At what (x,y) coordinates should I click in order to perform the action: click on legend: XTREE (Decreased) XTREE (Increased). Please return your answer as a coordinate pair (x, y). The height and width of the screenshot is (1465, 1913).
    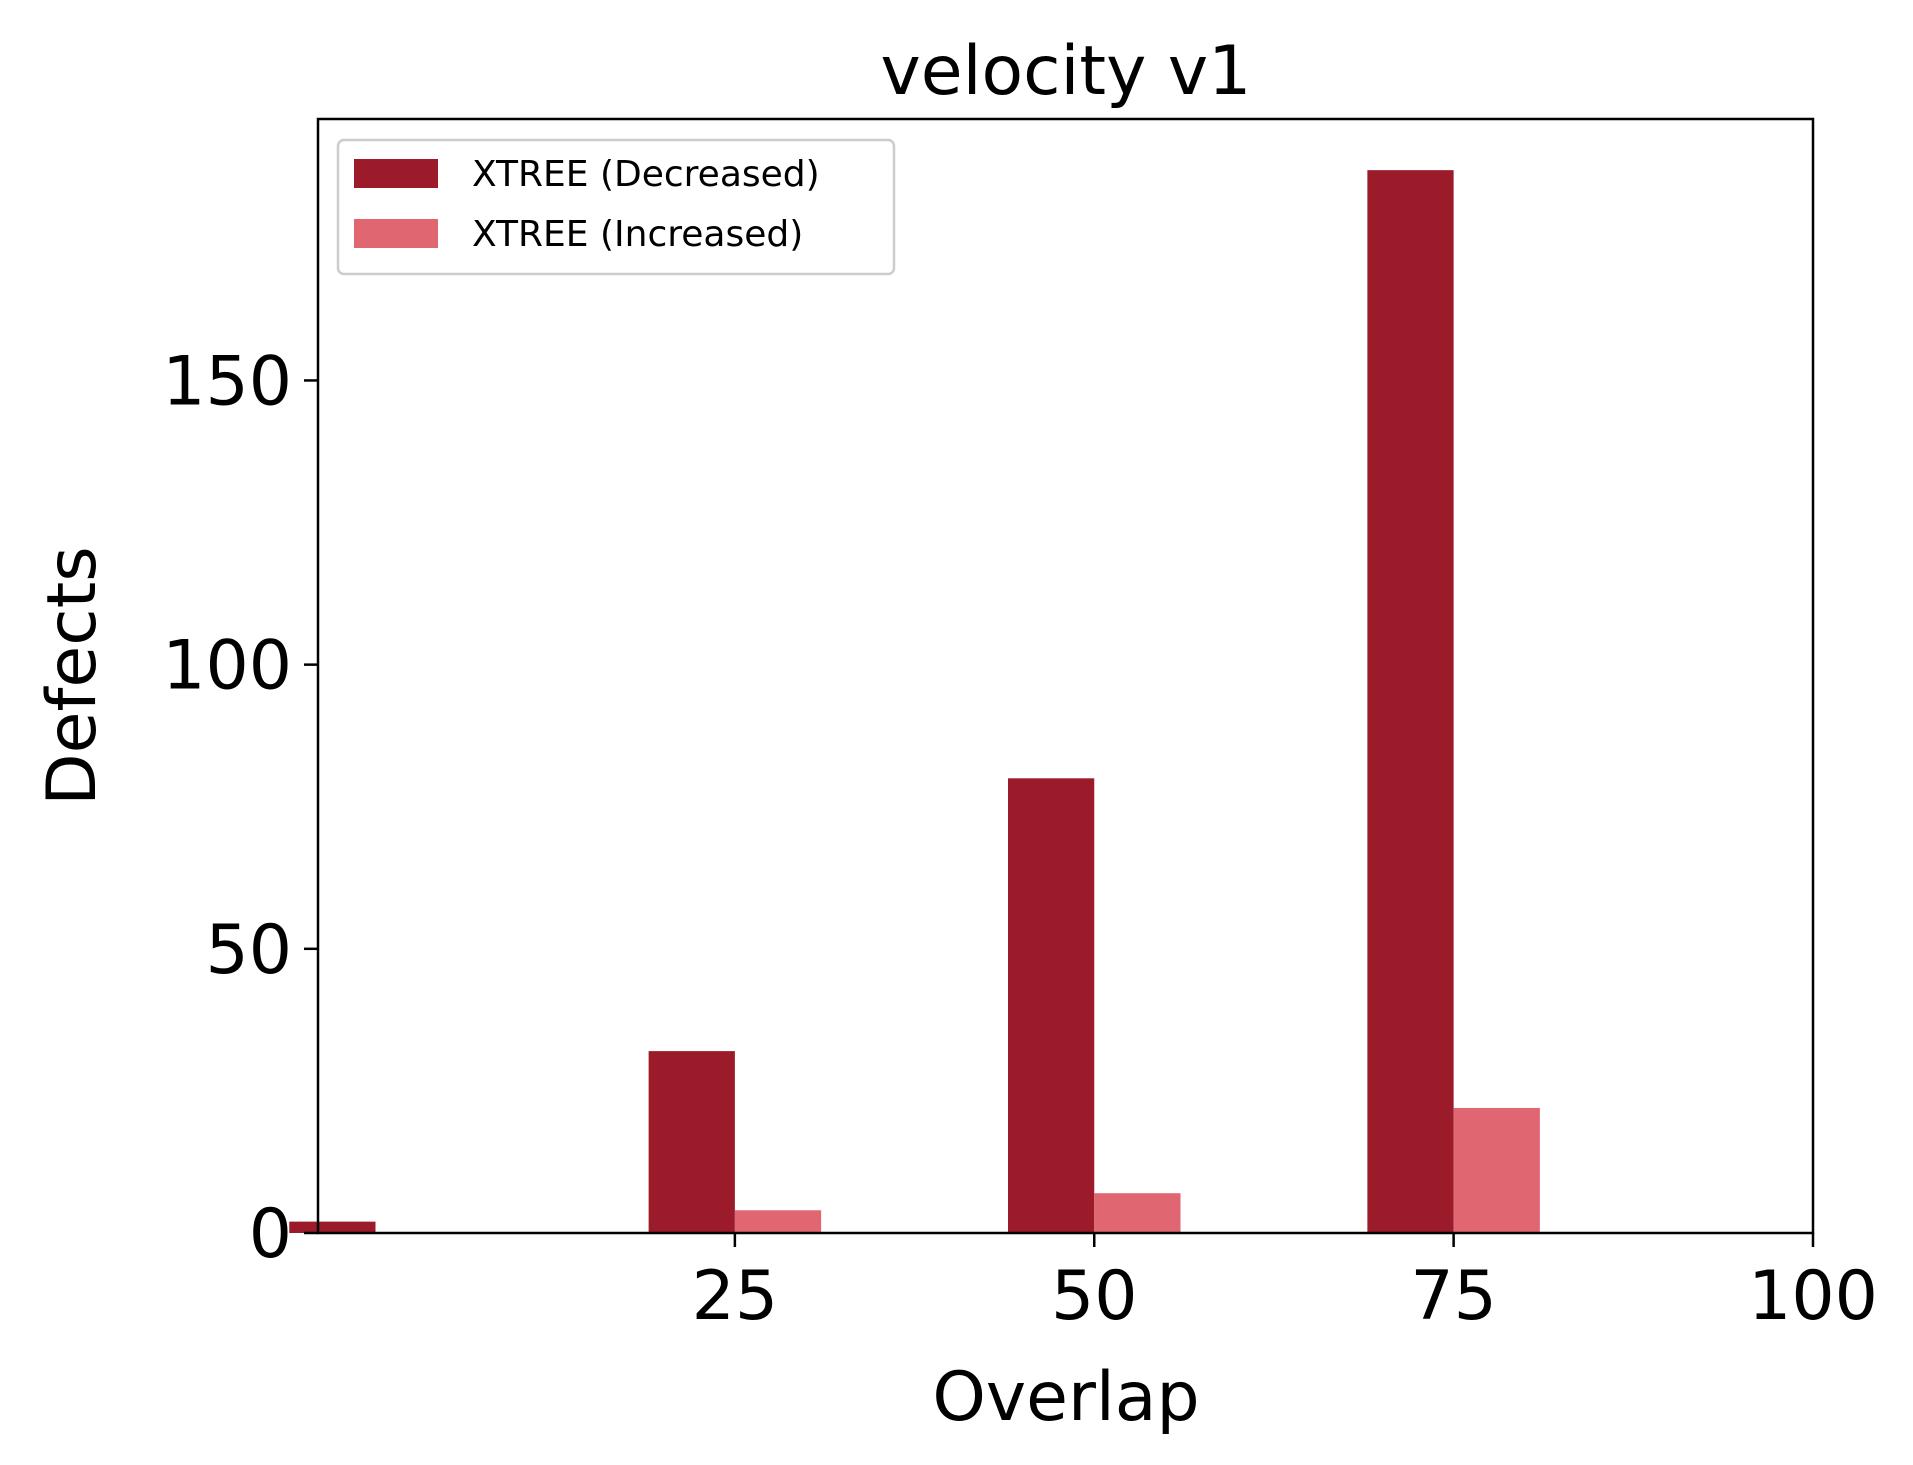
    Looking at the image, I should click on (616, 207).